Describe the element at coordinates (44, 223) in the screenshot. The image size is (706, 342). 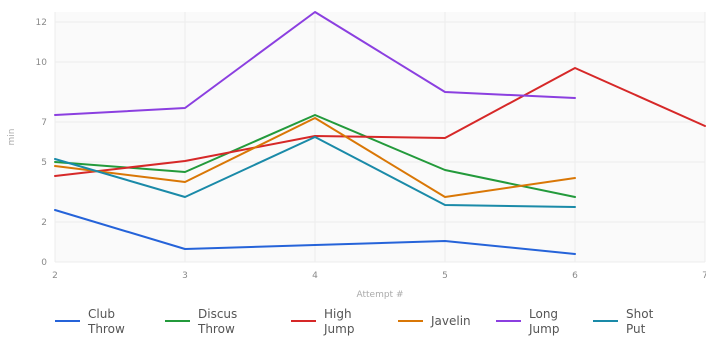
I see `y-tick-label: 2` at that location.